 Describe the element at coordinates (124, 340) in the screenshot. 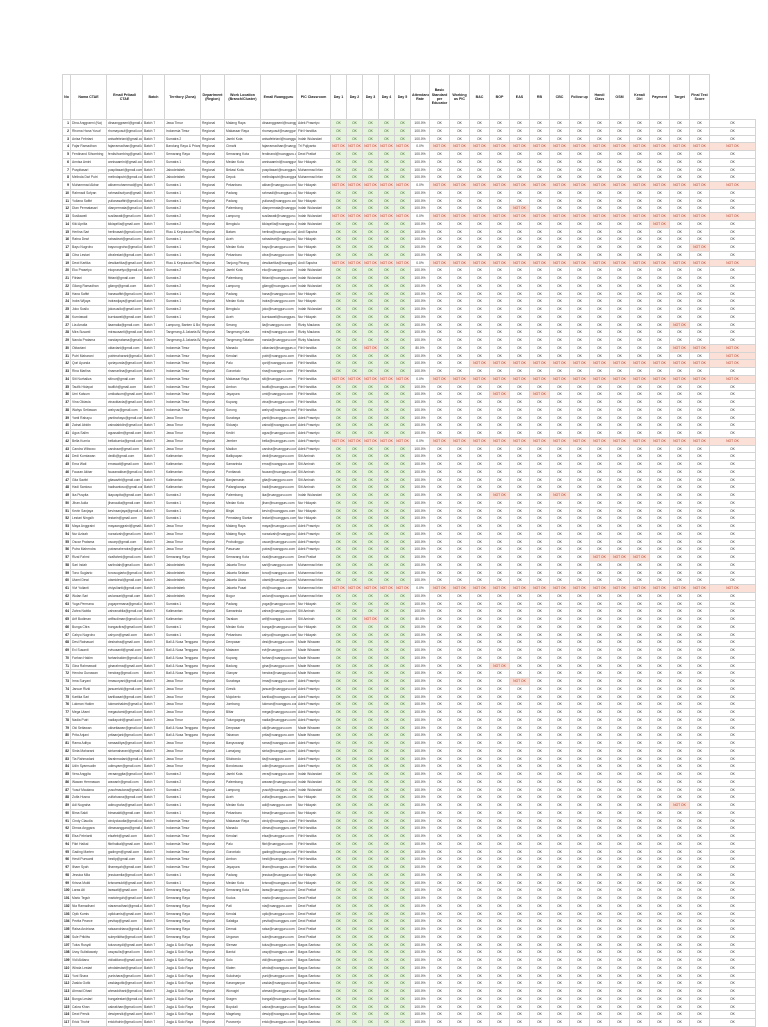

I see `cell-email: nandapratama@gmail.com` at that location.